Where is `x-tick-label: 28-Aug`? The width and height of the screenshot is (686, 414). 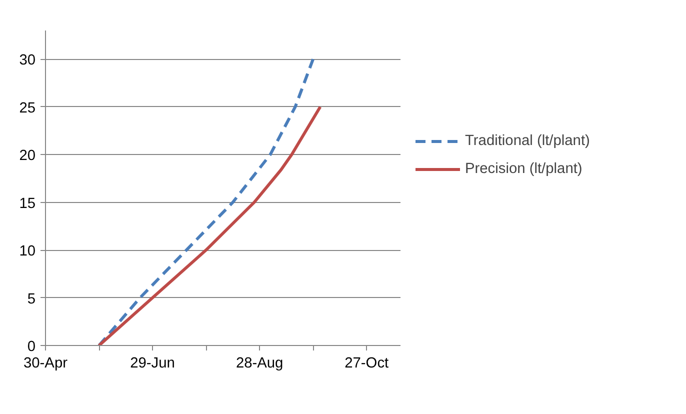 x-tick-label: 28-Aug is located at coordinates (260, 364).